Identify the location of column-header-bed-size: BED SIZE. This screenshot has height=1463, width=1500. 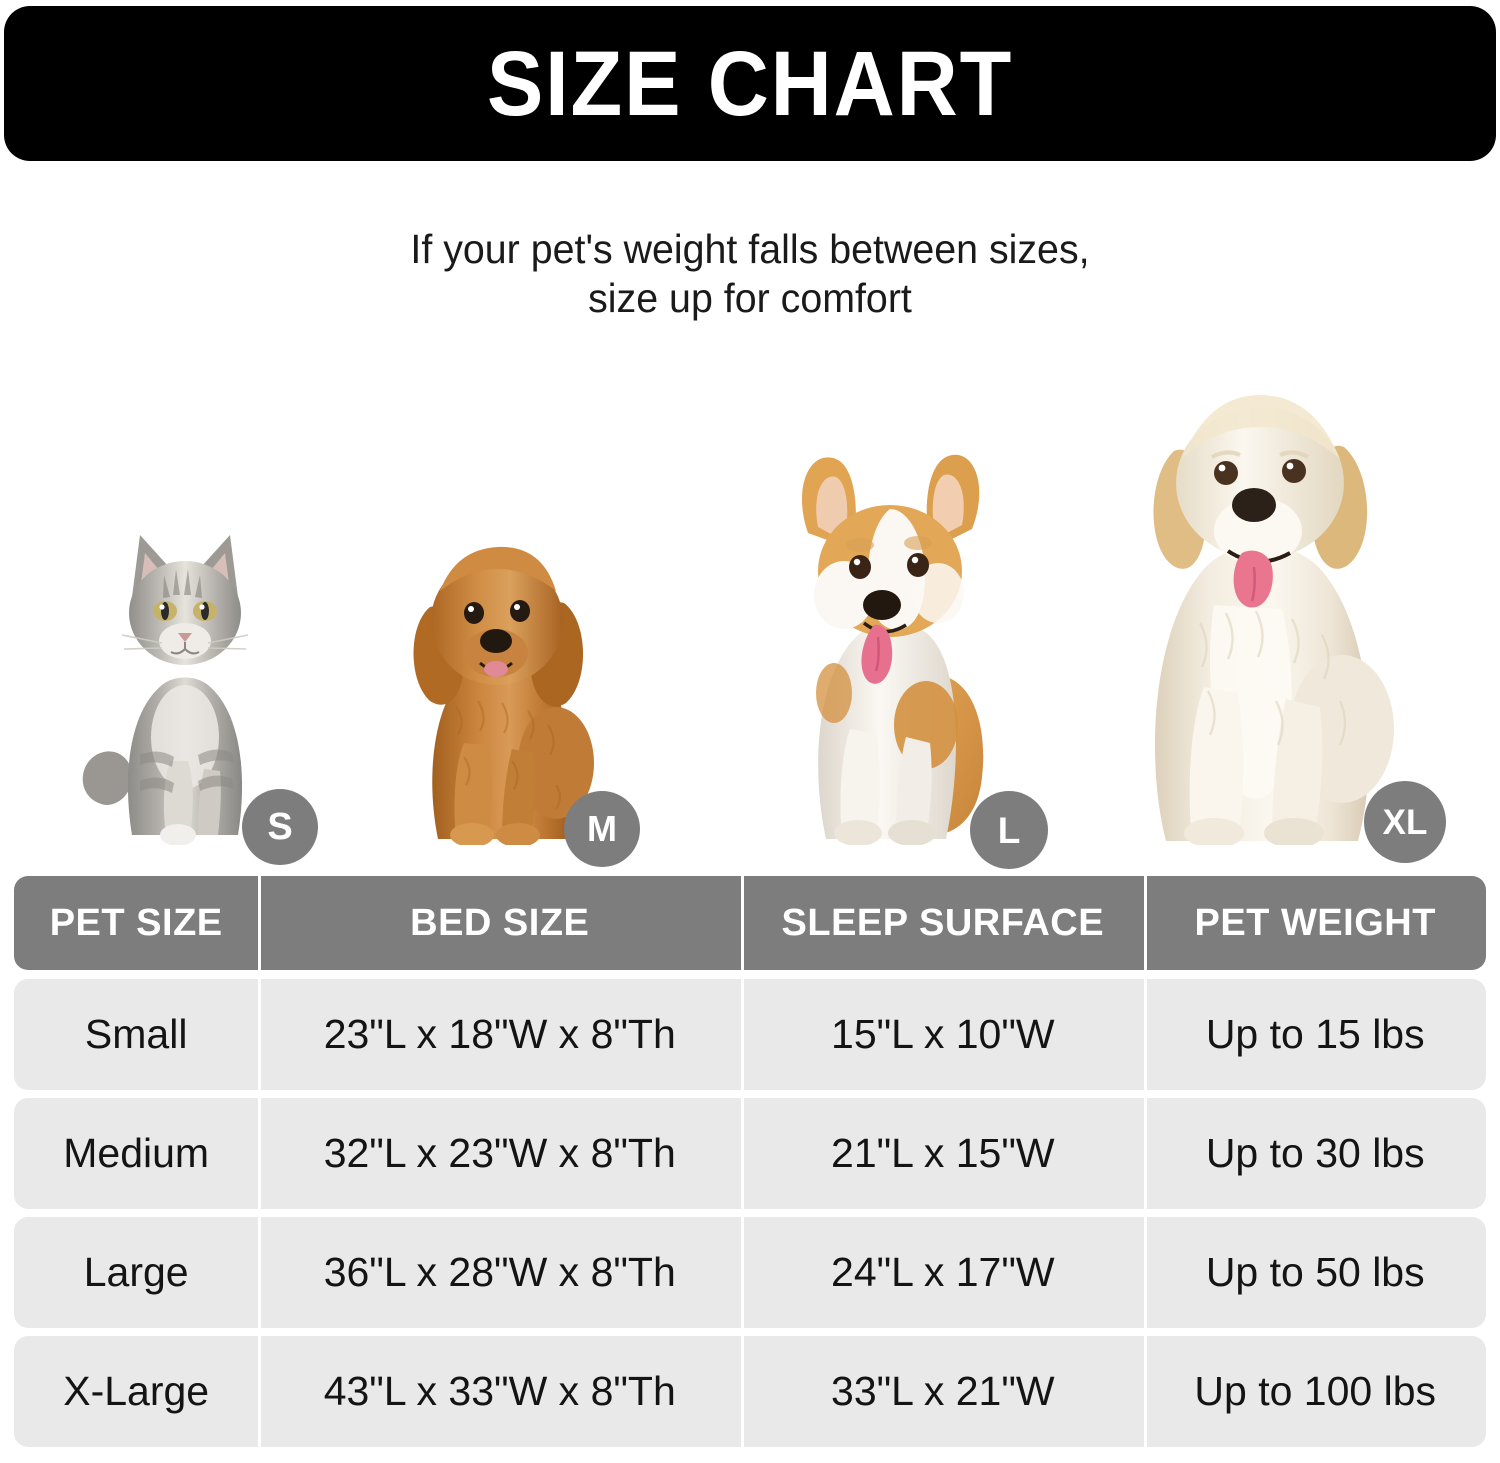
(499, 923).